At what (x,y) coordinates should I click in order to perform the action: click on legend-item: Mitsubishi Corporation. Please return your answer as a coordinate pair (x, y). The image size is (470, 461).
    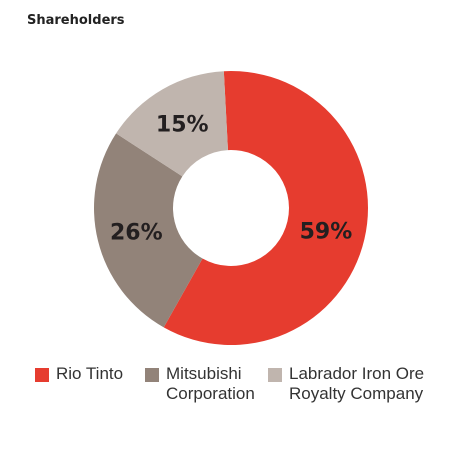
    Looking at the image, I should click on (208, 384).